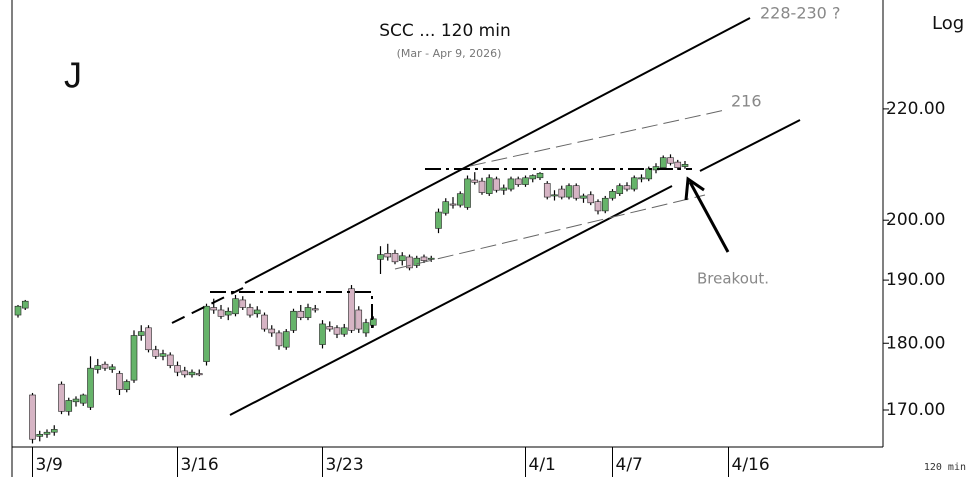 The height and width of the screenshot is (477, 971). I want to click on y-tick-label: 200.00, so click(915, 220).